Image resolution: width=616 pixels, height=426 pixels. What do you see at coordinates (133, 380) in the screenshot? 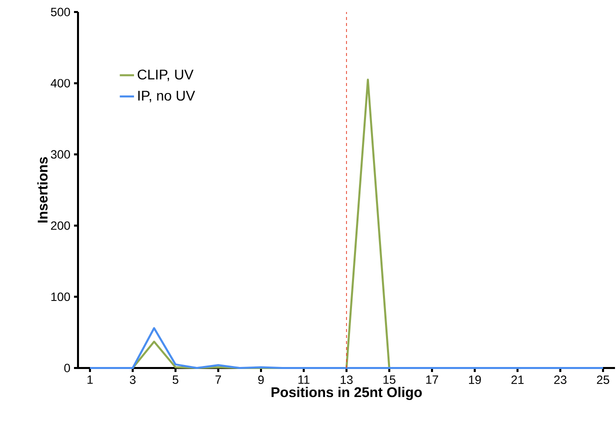
I see `x-tick-label: 3` at bounding box center [133, 380].